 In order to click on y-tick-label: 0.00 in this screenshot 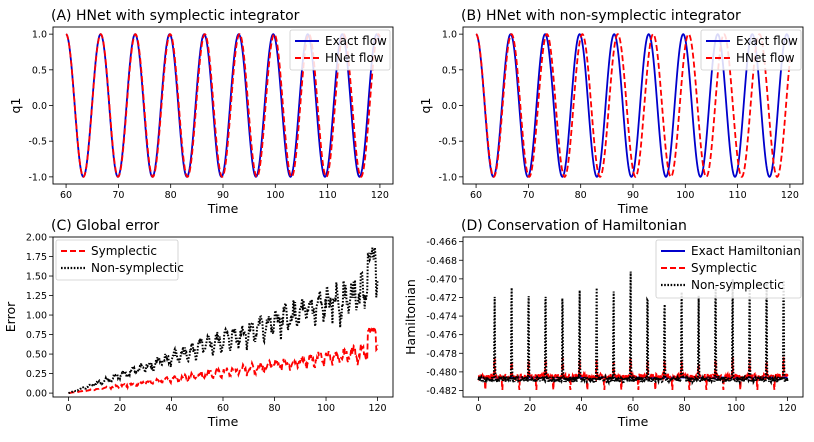, I will do `click(36, 394)`.